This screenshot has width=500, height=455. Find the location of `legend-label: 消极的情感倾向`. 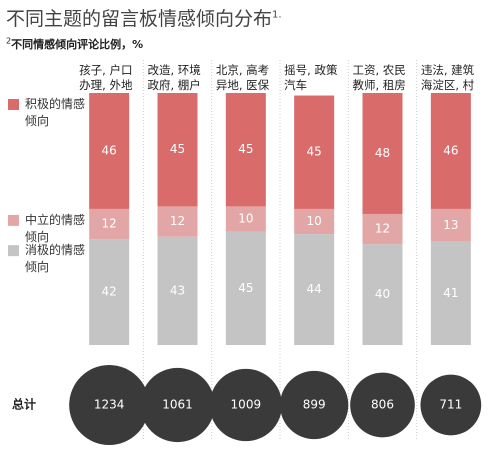

legend-label: 消极的情感倾向 is located at coordinates (55, 259).